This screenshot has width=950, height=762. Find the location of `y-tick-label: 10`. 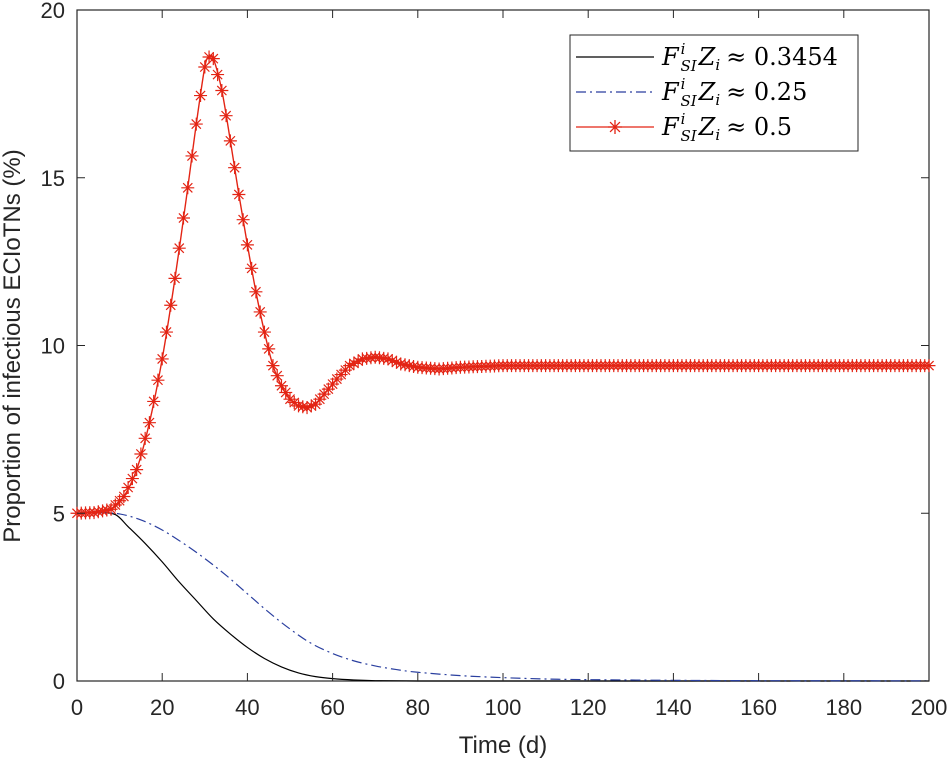

y-tick-label: 10 is located at coordinates (53, 346).